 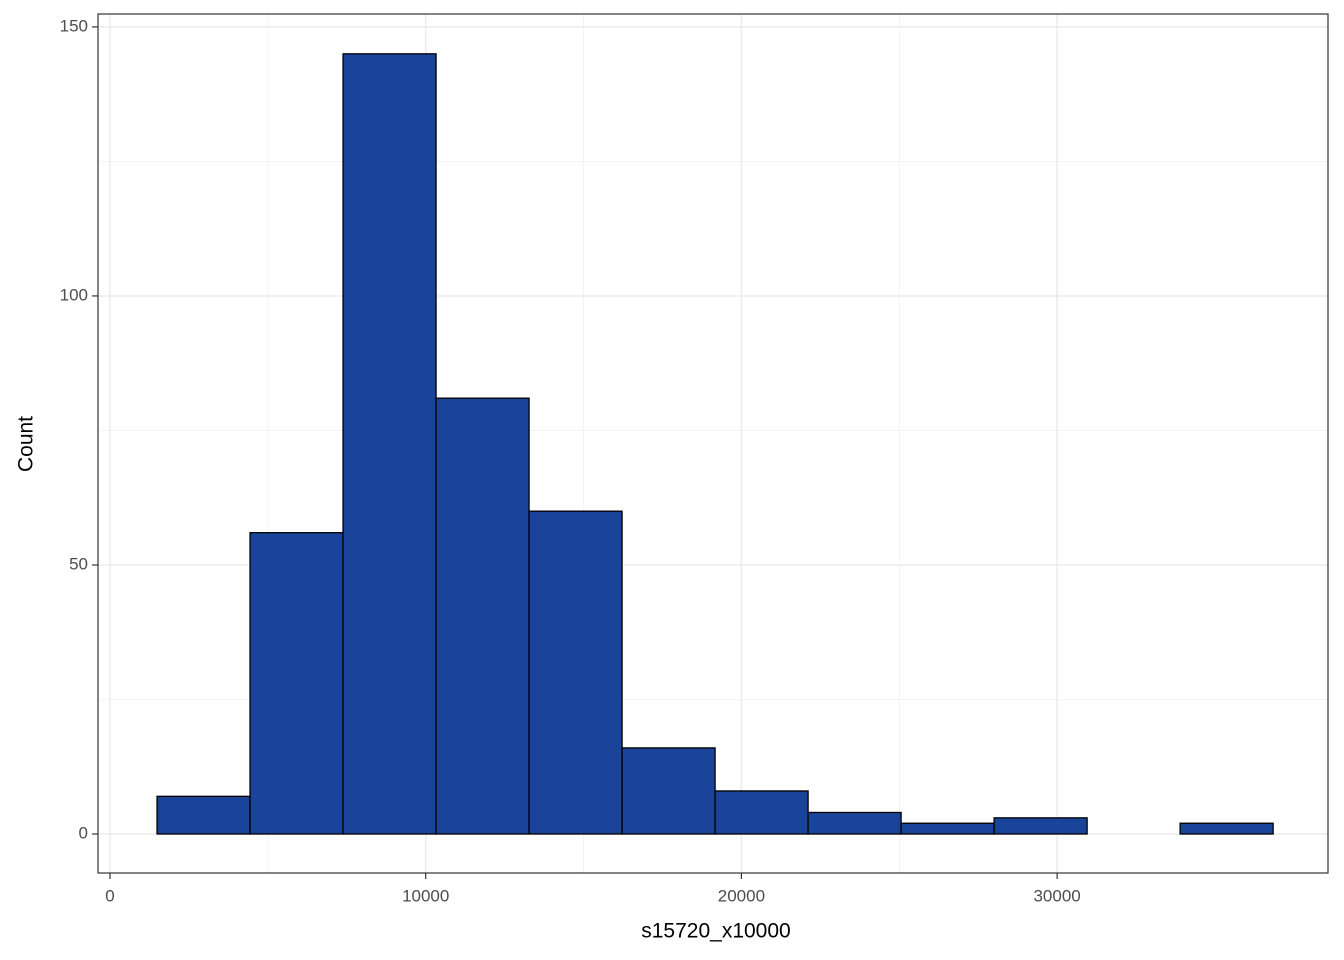 I want to click on x-tick-label: 20000, so click(x=741, y=895).